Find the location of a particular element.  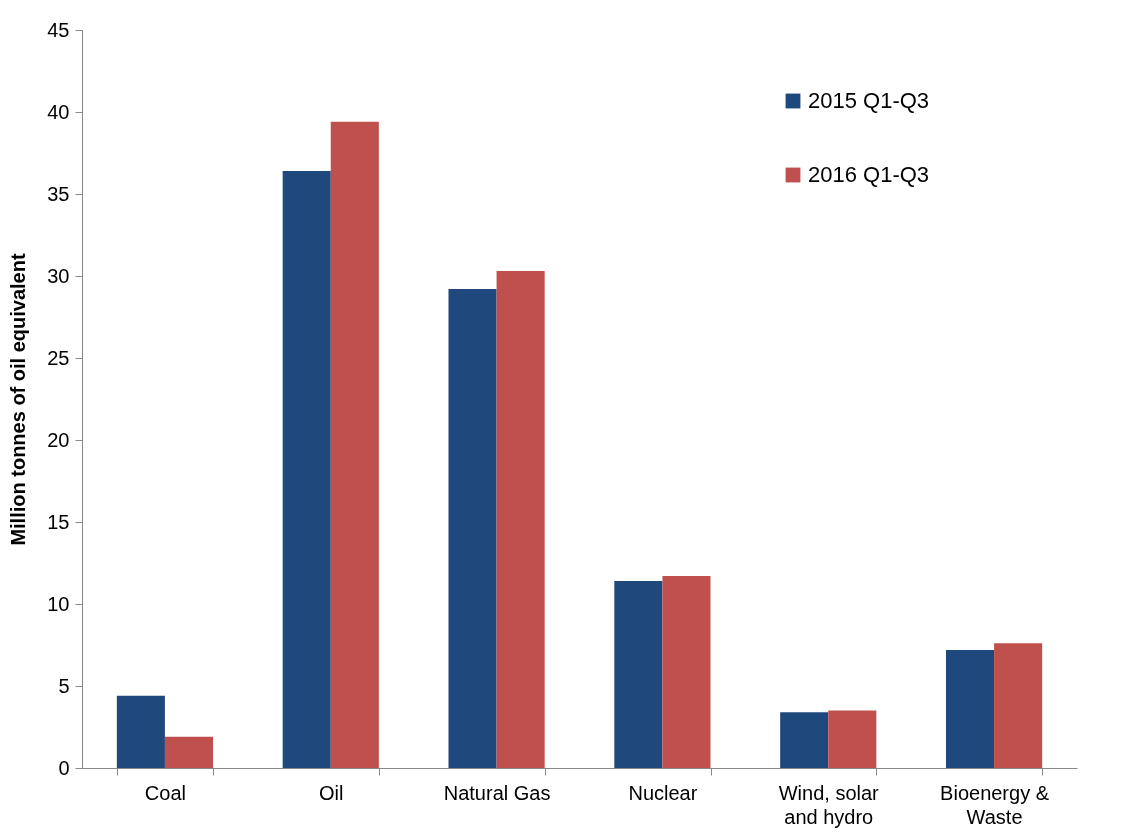

y-tick-label: 20 is located at coordinates (58, 439).